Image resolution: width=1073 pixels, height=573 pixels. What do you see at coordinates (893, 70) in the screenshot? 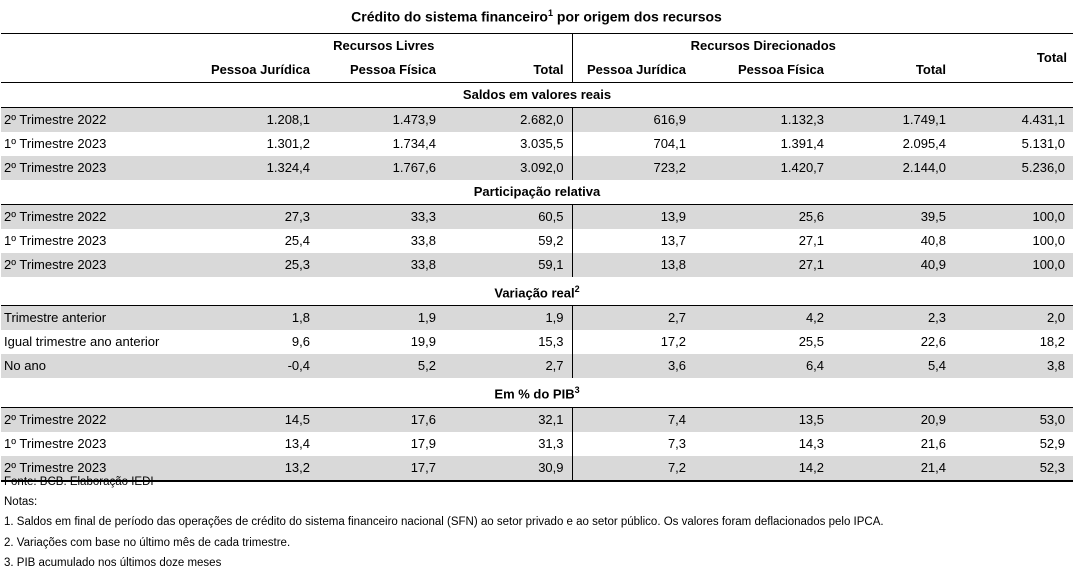
I see `col-total-direcionados: Total` at bounding box center [893, 70].